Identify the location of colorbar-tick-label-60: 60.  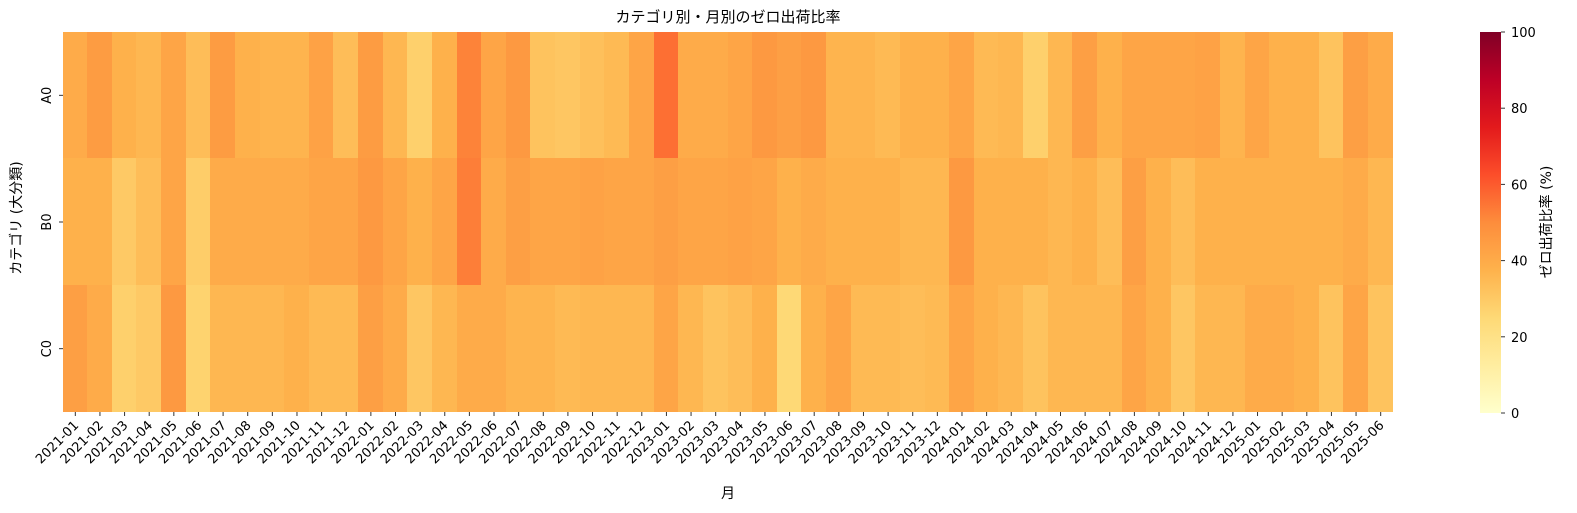
(1519, 185).